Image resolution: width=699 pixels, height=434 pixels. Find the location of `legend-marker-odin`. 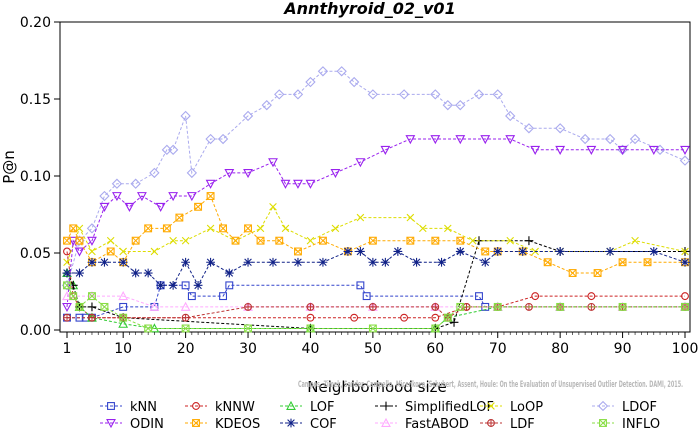

legend-marker-odin is located at coordinates (111, 424).